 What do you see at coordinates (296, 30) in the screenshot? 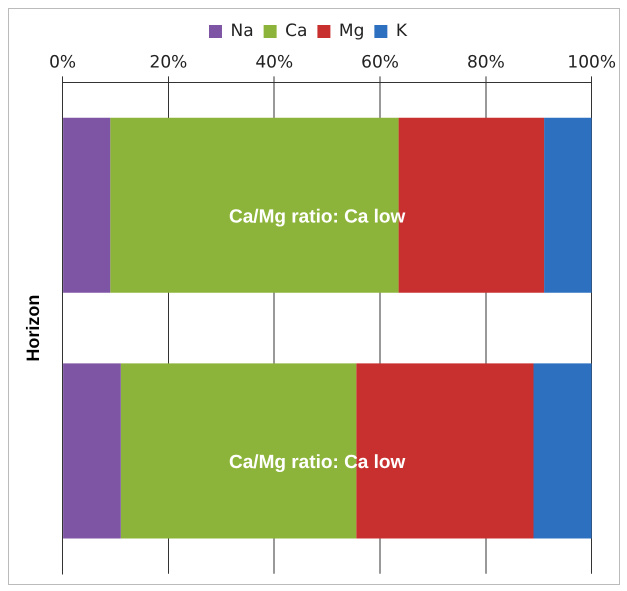
I see `legend-label: Ca` at bounding box center [296, 30].